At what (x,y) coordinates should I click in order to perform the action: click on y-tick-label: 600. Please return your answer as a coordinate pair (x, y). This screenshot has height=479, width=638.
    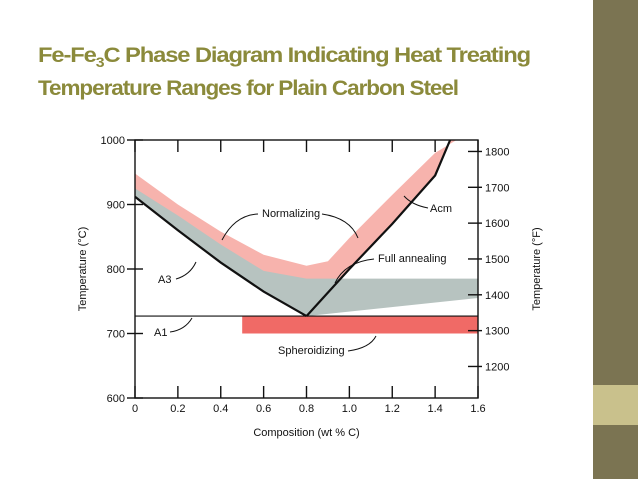
    Looking at the image, I should click on (116, 399).